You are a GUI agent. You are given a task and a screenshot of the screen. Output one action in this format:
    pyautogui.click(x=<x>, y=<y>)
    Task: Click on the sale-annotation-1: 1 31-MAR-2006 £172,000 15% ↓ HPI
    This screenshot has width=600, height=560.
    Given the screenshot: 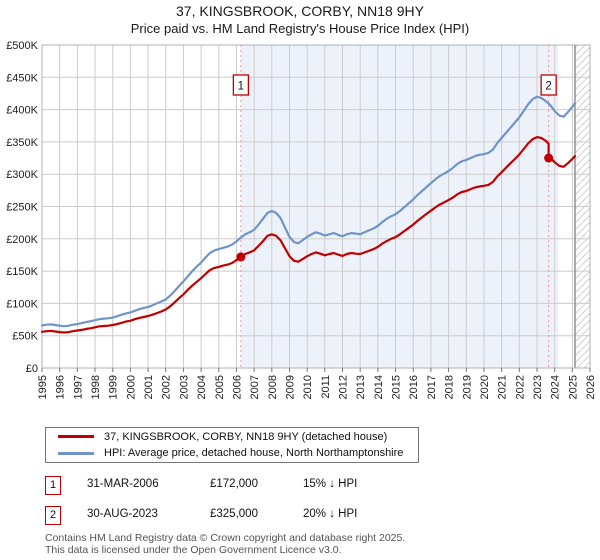 What is the action you would take?
    pyautogui.click(x=305, y=486)
    